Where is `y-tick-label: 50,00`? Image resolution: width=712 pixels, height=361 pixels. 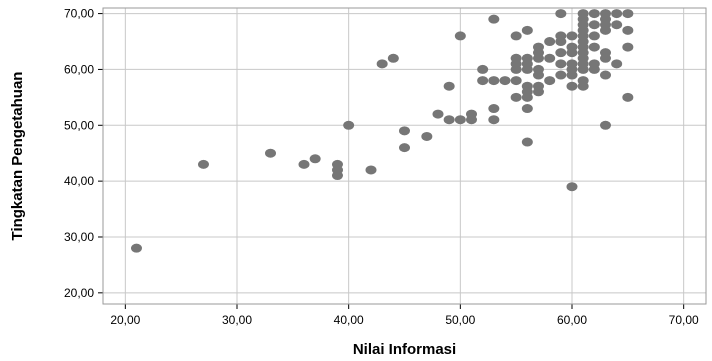 y-tick-label: 50,00 is located at coordinates (79, 125).